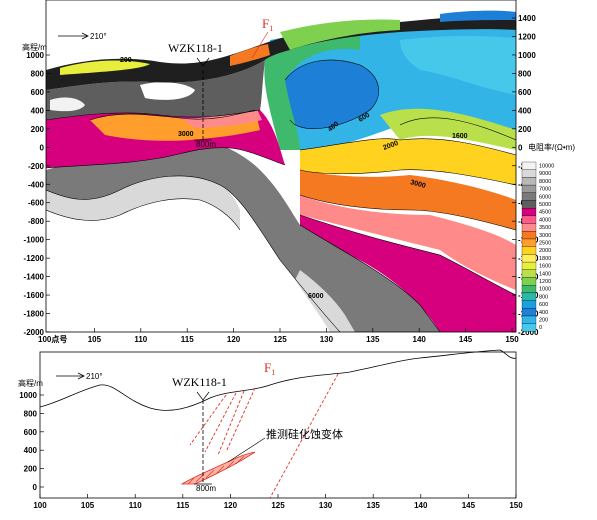 The width and height of the screenshot is (597, 520). Describe the element at coordinates (512, 339) in the screenshot. I see `x-tick-label: 150` at that location.